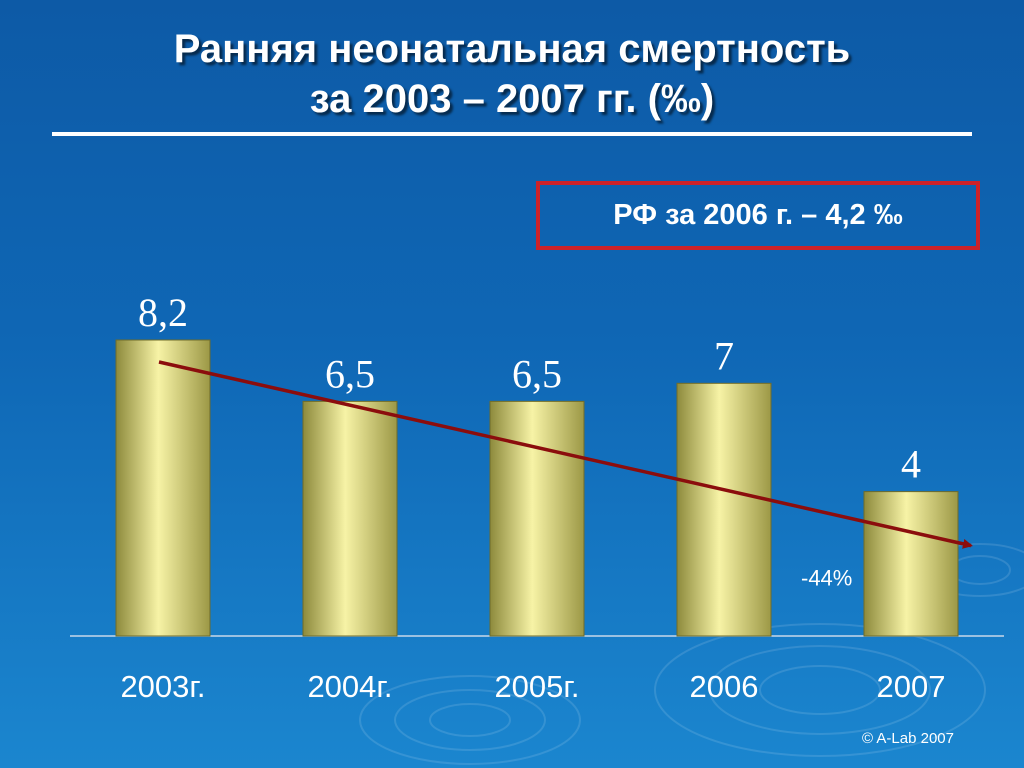 This screenshot has width=1024, height=768. I want to click on trend-annotation: -44%, so click(826, 578).